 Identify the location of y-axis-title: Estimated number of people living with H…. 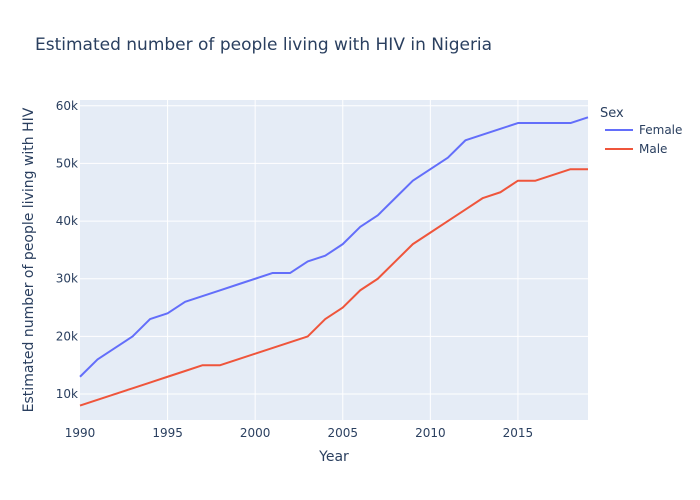
(29, 259).